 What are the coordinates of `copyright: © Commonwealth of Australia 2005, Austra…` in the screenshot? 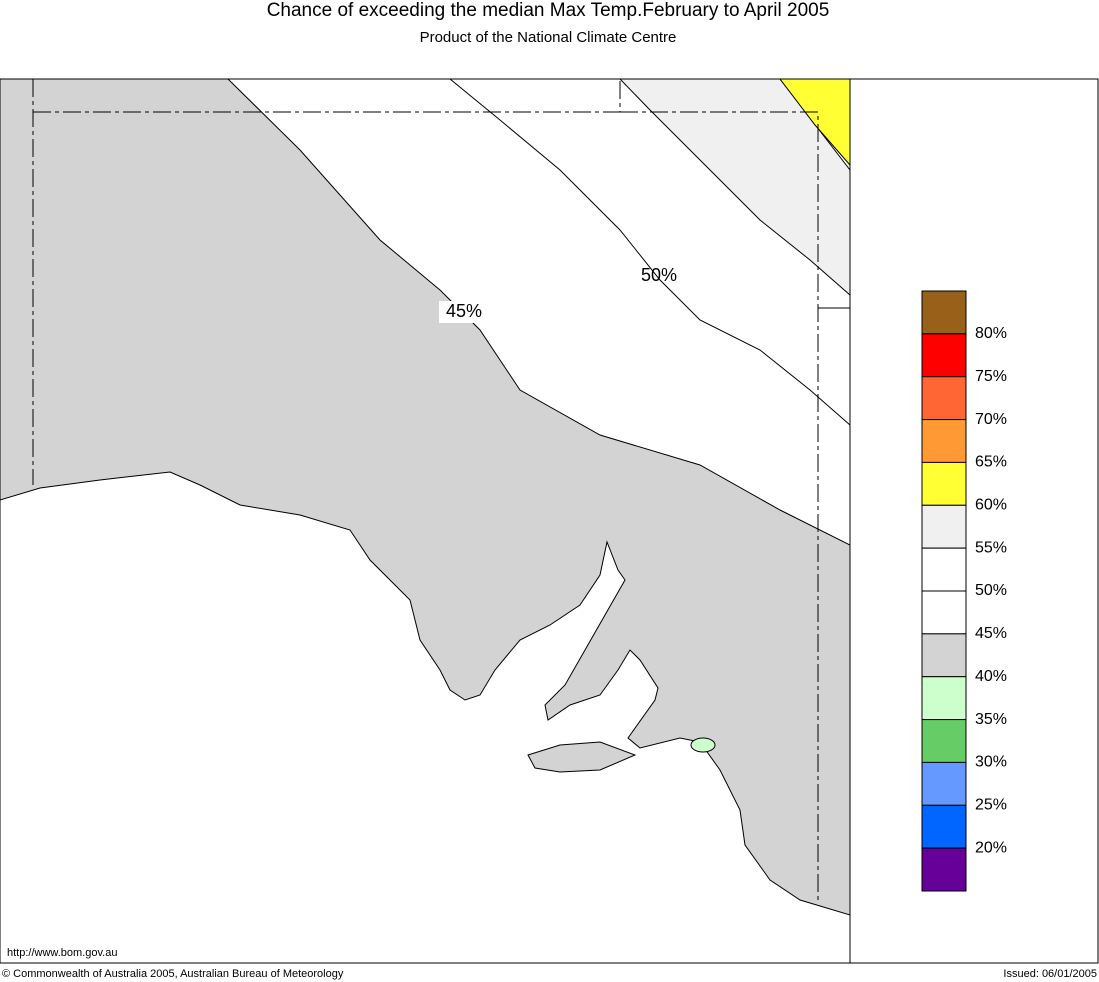 It's located at (173, 974).